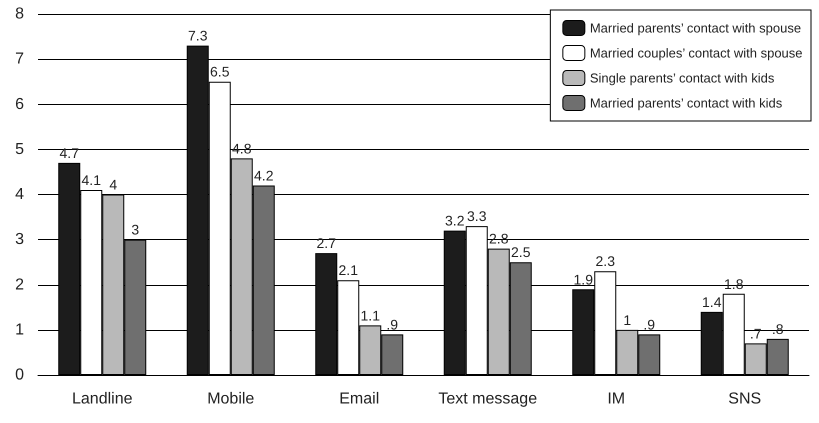  Describe the element at coordinates (606, 261) in the screenshot. I see `data-label: 2.3` at that location.